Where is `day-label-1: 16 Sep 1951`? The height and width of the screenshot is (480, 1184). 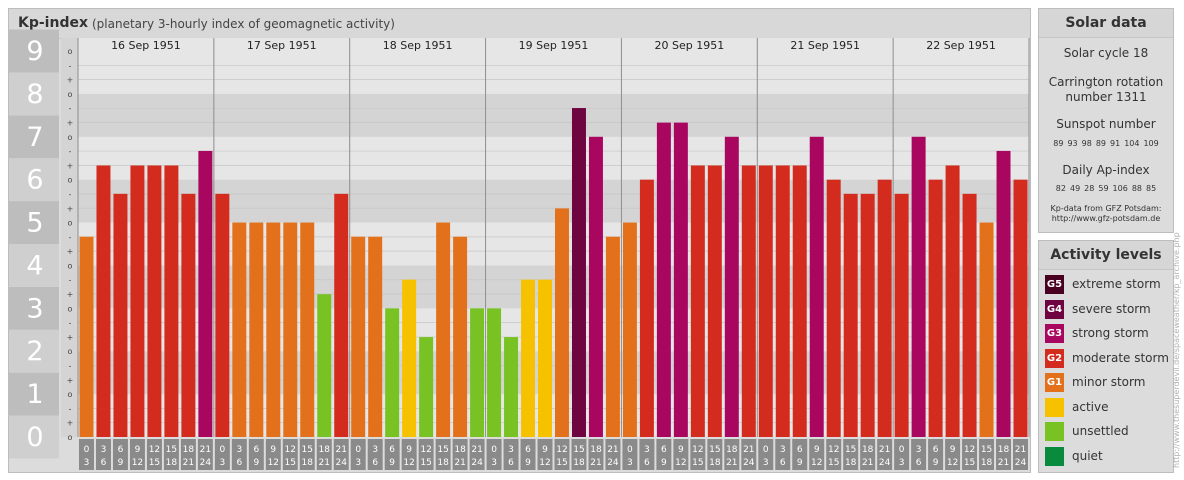 day-label-1: 16 Sep 1951 is located at coordinates (146, 45).